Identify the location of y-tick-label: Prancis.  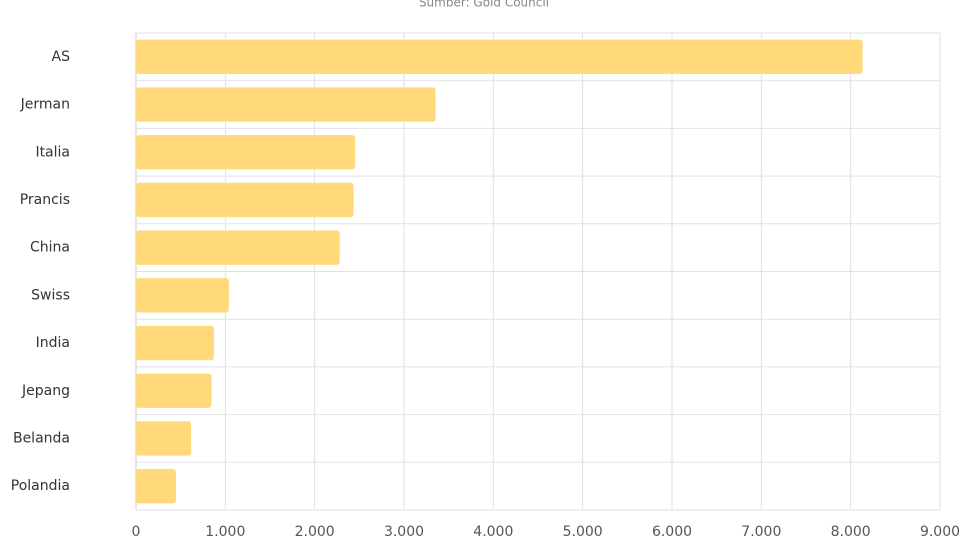
(45, 200).